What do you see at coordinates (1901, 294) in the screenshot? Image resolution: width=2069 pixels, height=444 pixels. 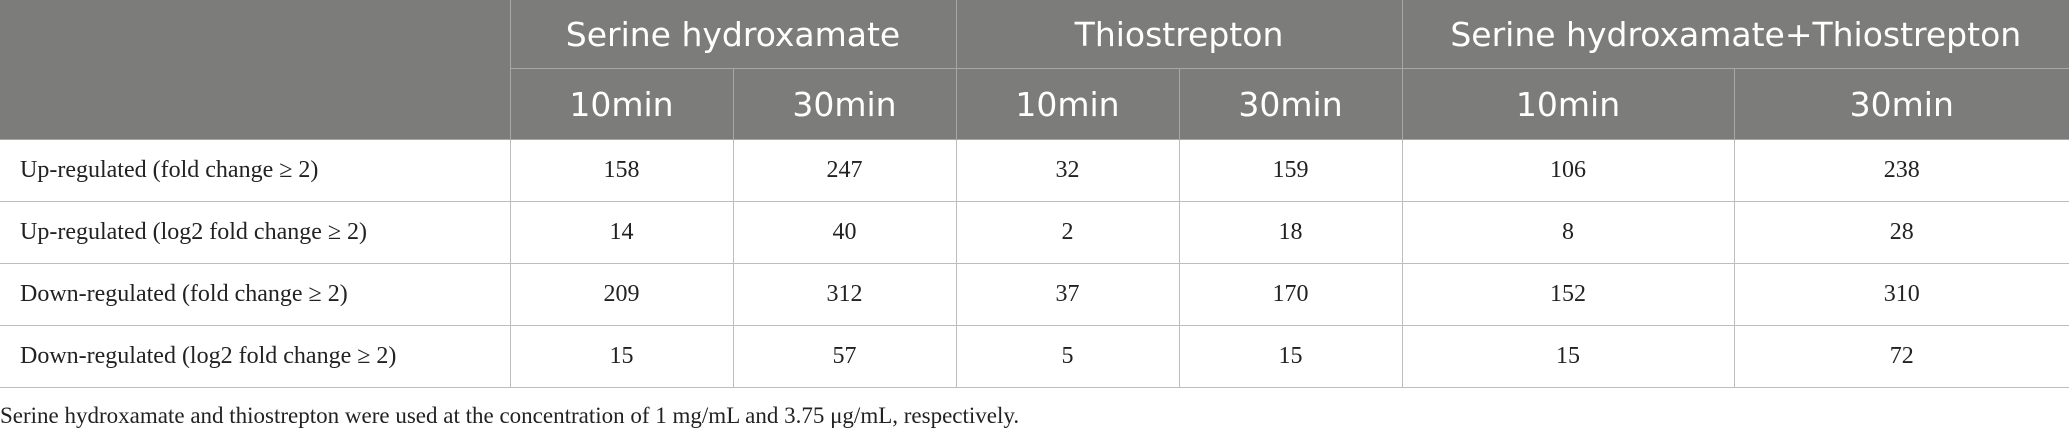 I see `table-cell: 310` at bounding box center [1901, 294].